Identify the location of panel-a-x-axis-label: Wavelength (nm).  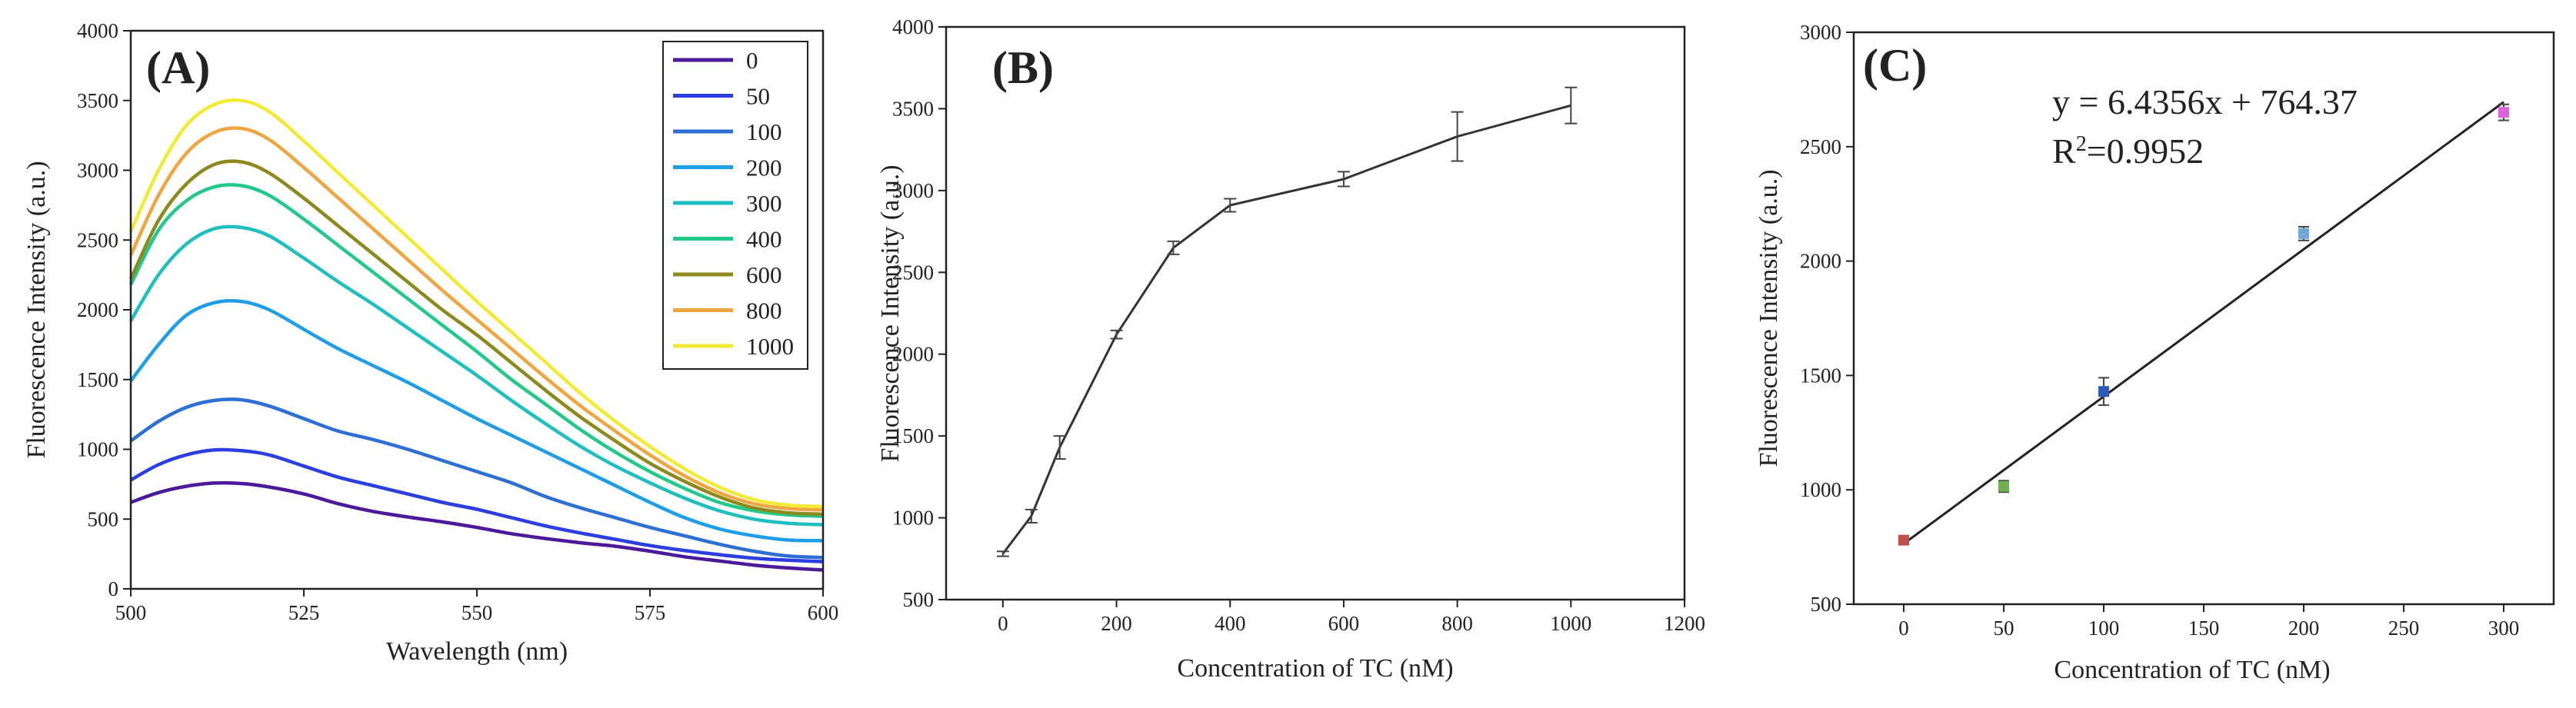
(477, 652).